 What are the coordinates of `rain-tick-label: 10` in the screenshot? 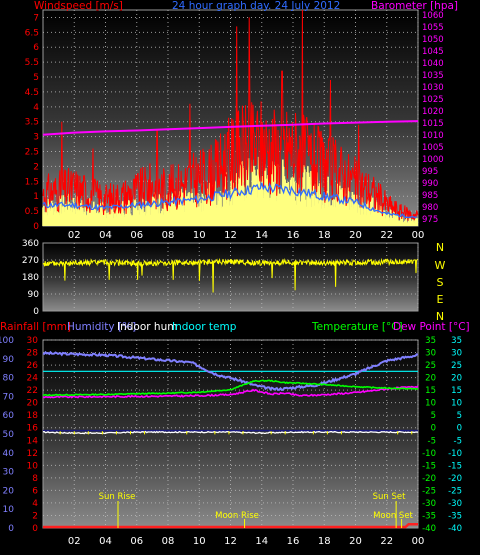 It's located at (33, 466).